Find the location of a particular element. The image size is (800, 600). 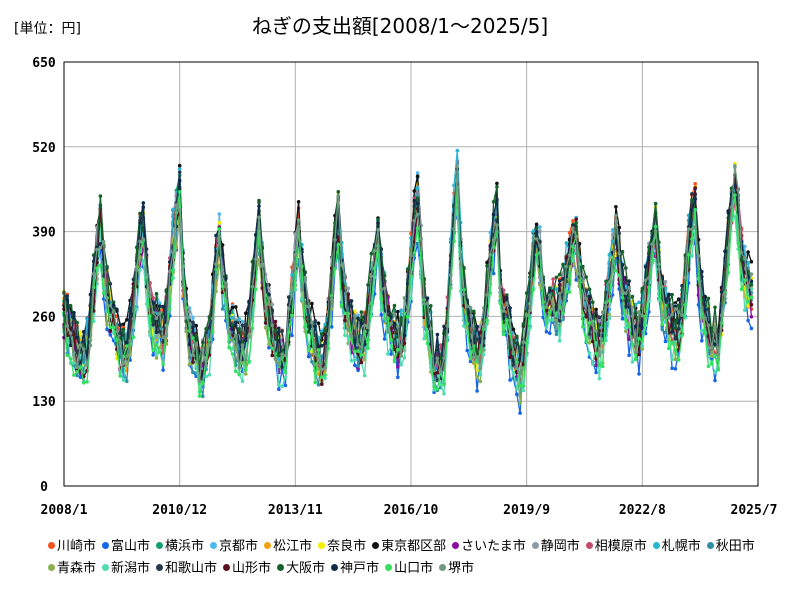

legend-item: 秋田市 is located at coordinates (730, 547).